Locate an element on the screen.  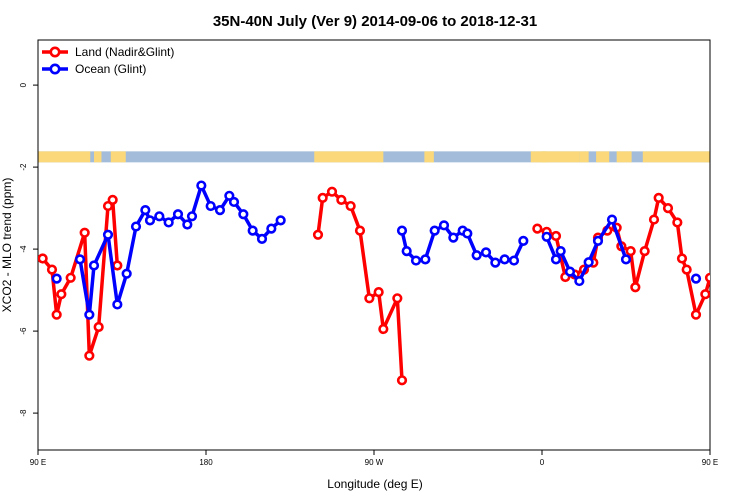
legend-marker is located at coordinates (55, 69).